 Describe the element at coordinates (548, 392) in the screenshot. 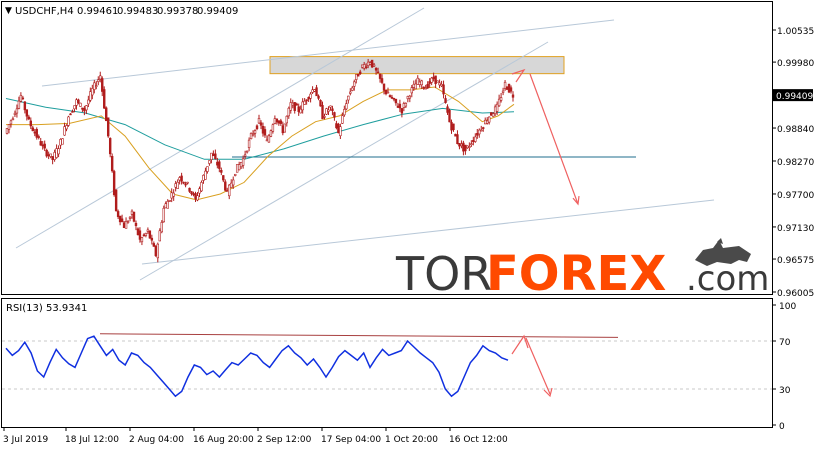

I see `rsi-forecast-arrow-head` at that location.